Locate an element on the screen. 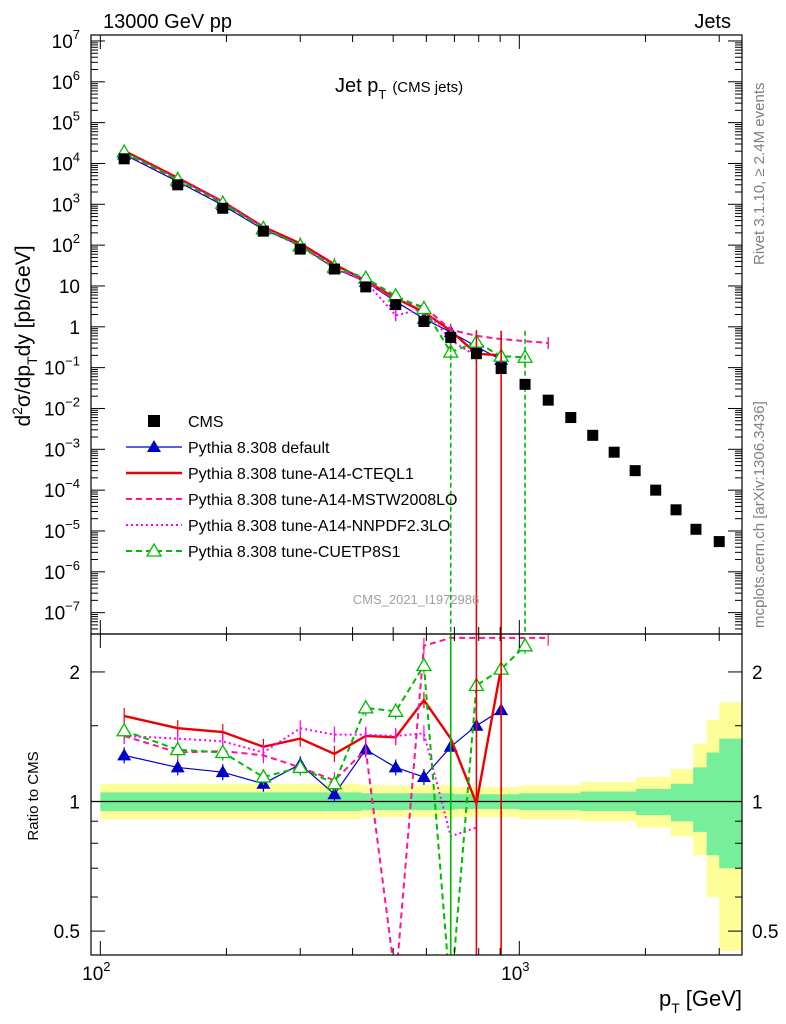  y-tick-label: 10 is located at coordinates (69, 287).